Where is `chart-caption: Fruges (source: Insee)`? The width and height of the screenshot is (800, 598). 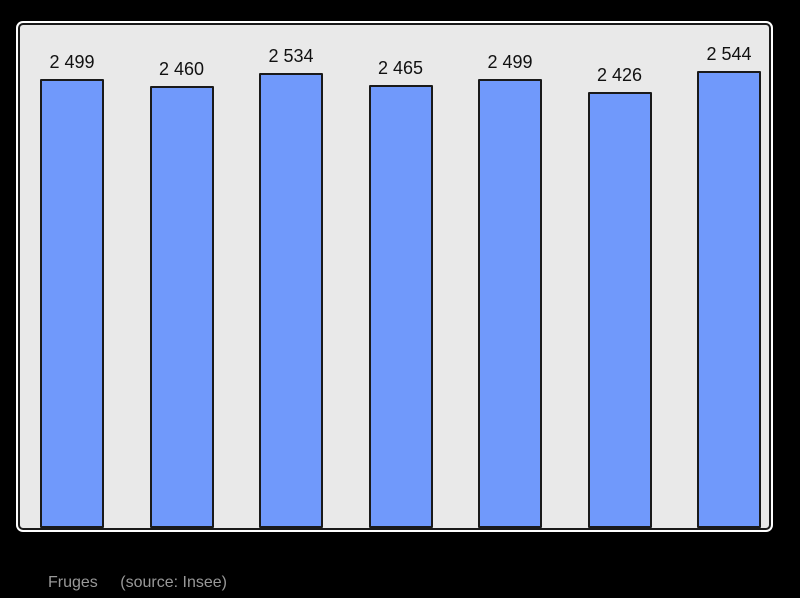 chart-caption: Fruges (source: Insee) is located at coordinates (137, 582).